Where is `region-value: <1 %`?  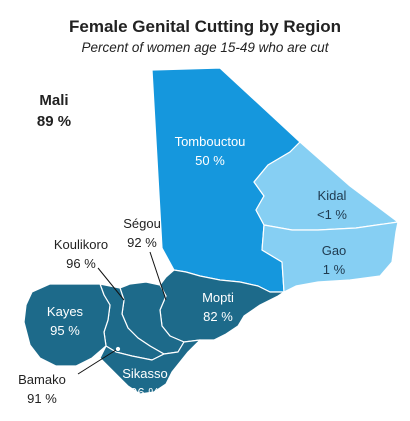
region-value: <1 % is located at coordinates (332, 214).